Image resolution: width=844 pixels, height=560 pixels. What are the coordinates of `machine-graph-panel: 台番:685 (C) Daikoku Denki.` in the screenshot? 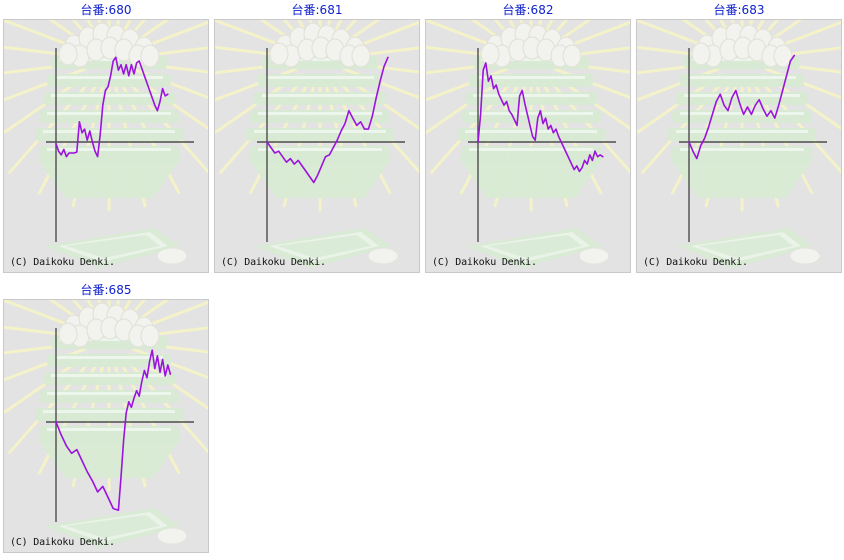 It's located at (106, 417).